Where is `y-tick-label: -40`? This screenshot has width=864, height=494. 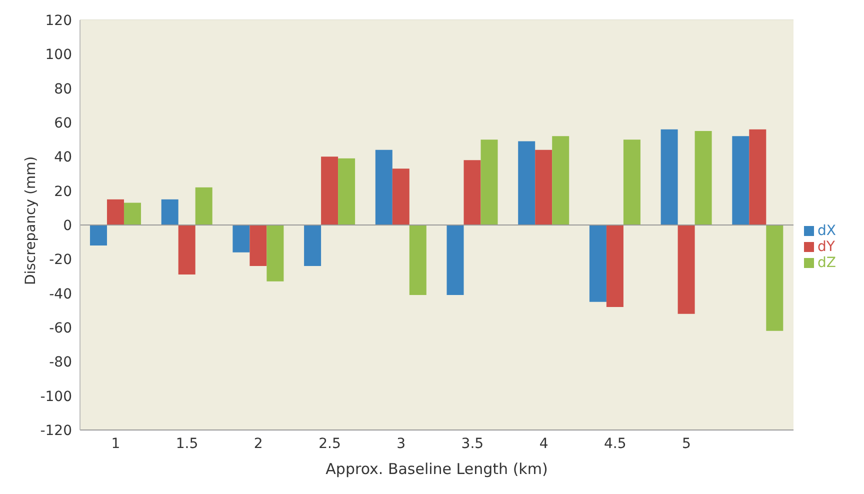
y-tick-label: -40 is located at coordinates (60, 294).